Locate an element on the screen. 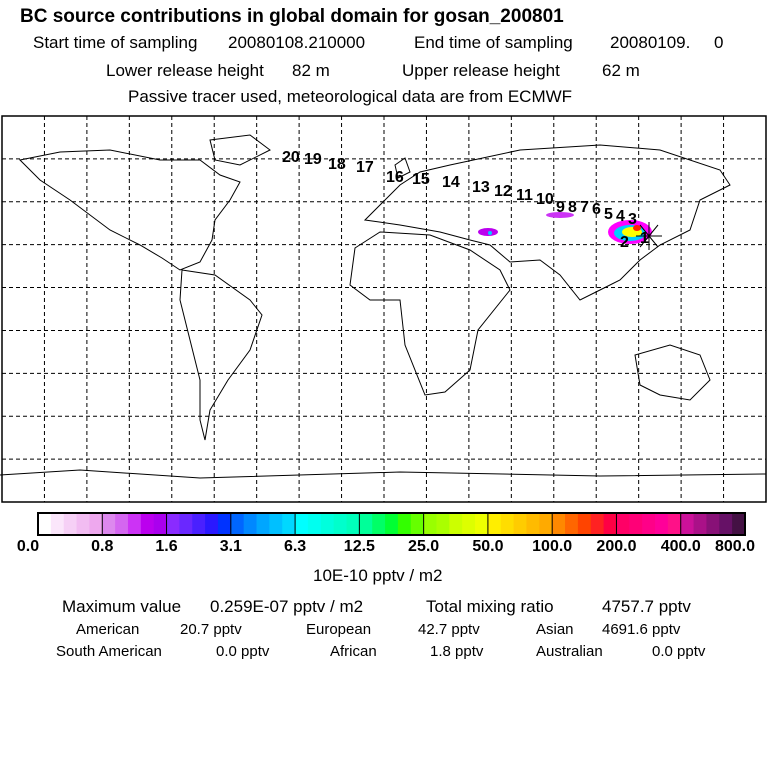 This screenshot has height=768, width=768. colorbar-tick-label: 12.5 is located at coordinates (359, 546).